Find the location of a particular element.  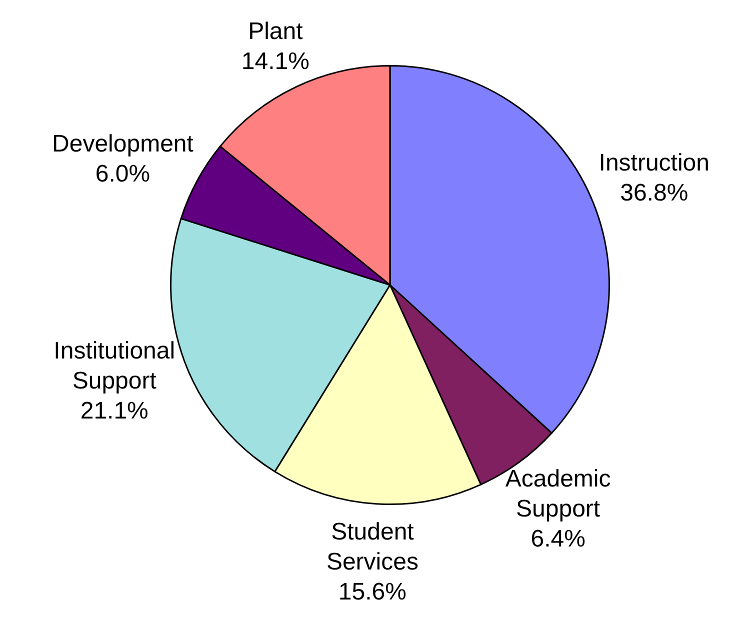

data-label: 15.6% is located at coordinates (372, 592).